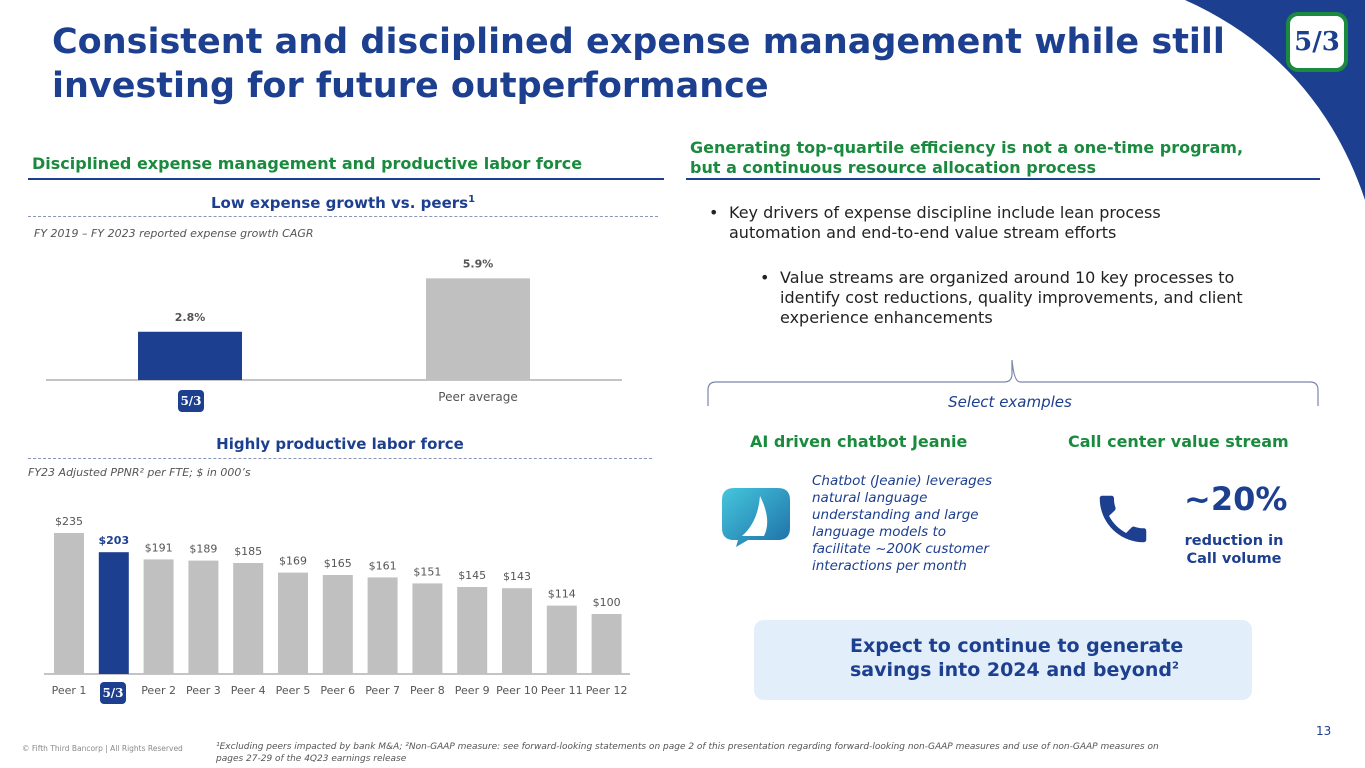 The width and height of the screenshot is (1365, 768). What do you see at coordinates (517, 576) in the screenshot?
I see `labor-value-label: $143` at bounding box center [517, 576].